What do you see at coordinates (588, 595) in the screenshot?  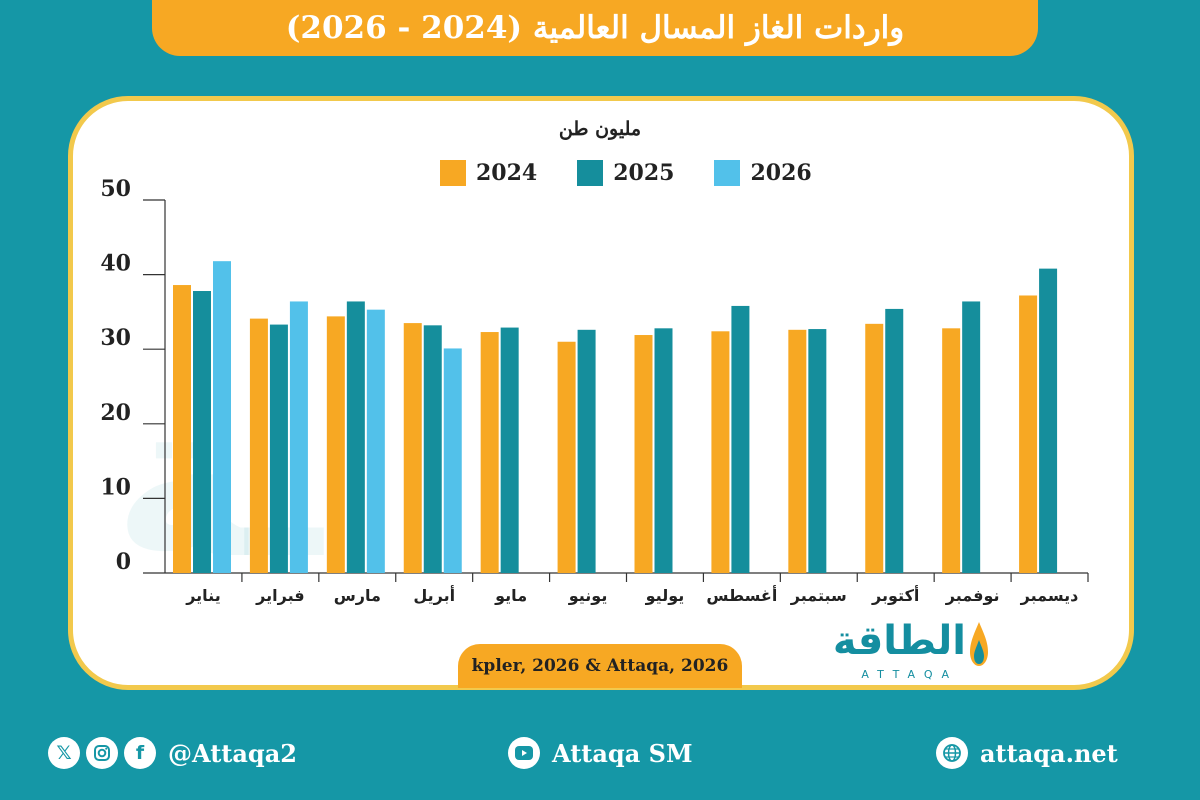 I see `x-tick-label: يونيو` at bounding box center [588, 595].